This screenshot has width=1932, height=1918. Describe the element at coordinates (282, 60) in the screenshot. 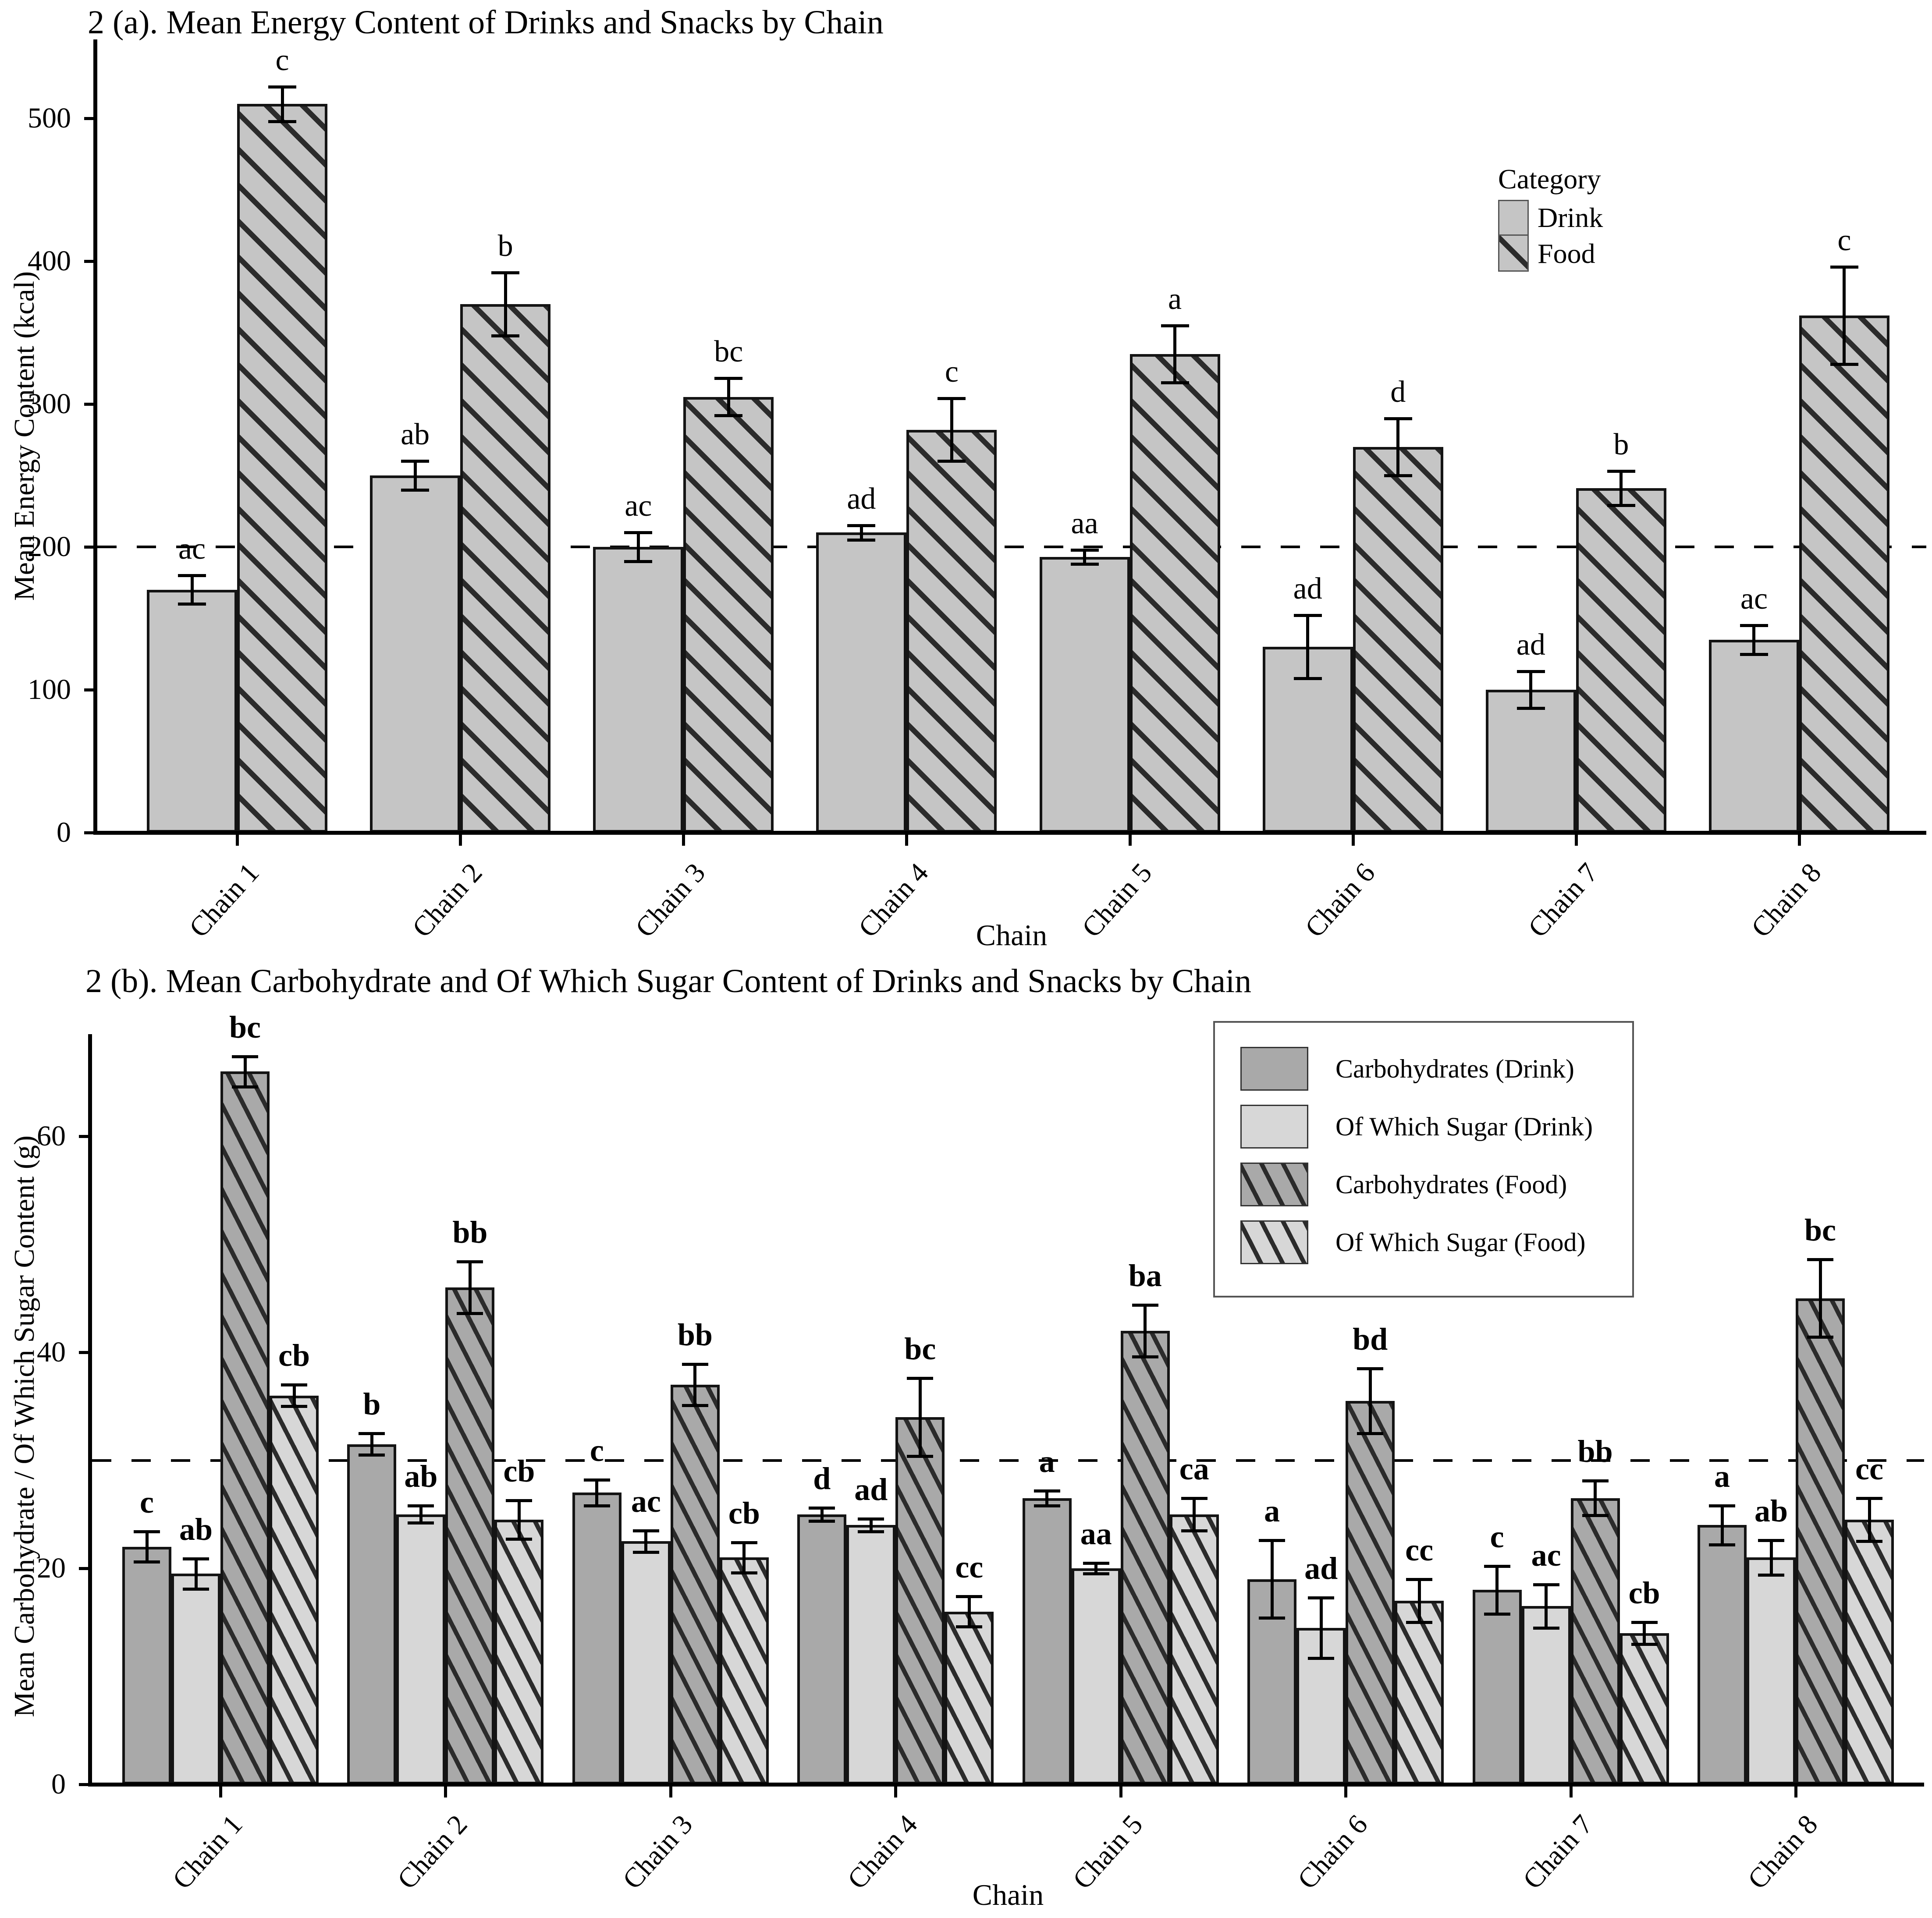

I see `significance-label: c` at that location.